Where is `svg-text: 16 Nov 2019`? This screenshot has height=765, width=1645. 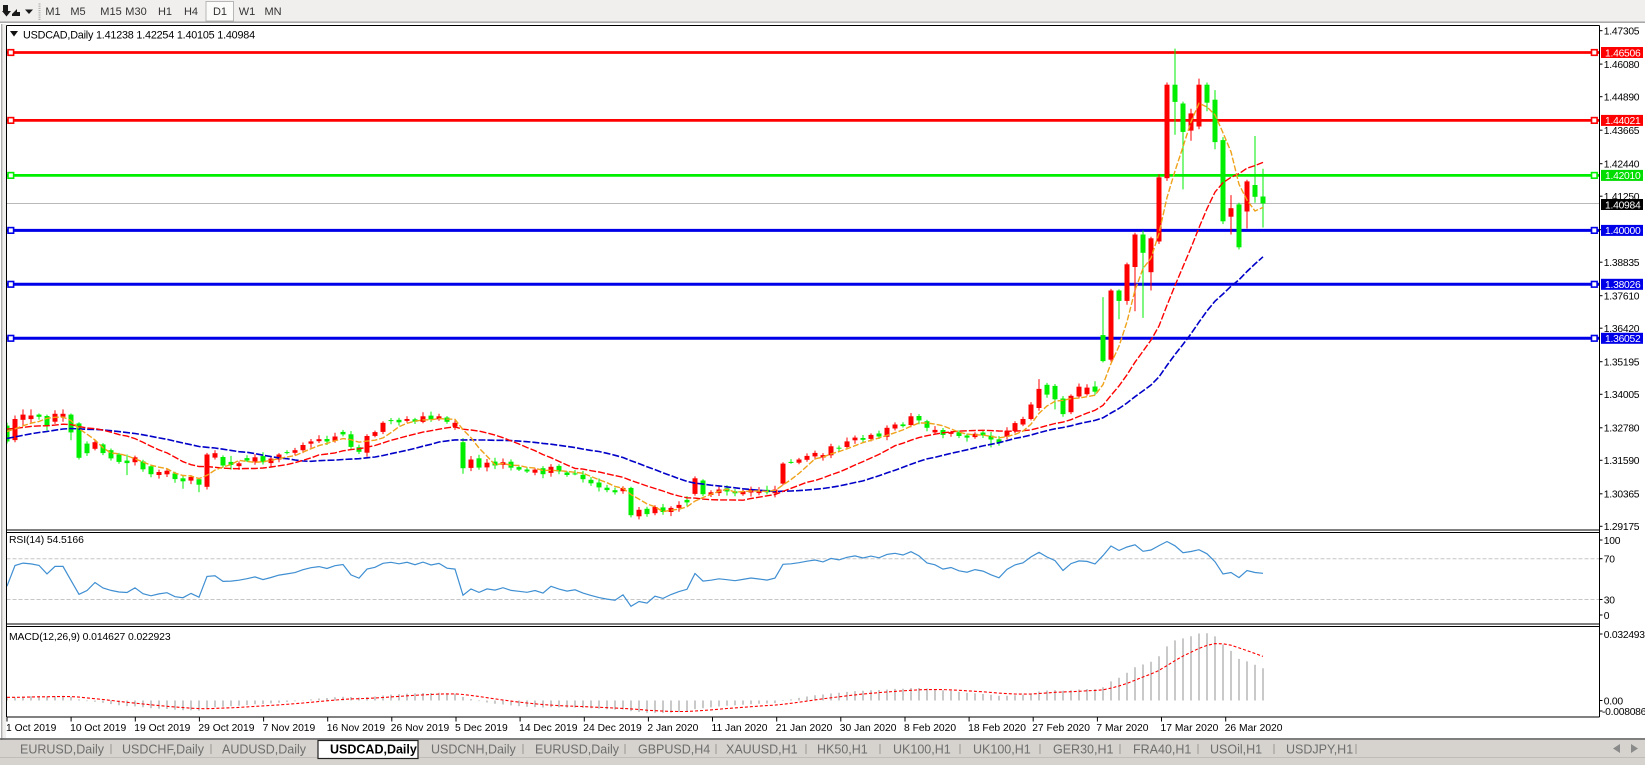 svg-text: 16 Nov 2019 is located at coordinates (356, 728).